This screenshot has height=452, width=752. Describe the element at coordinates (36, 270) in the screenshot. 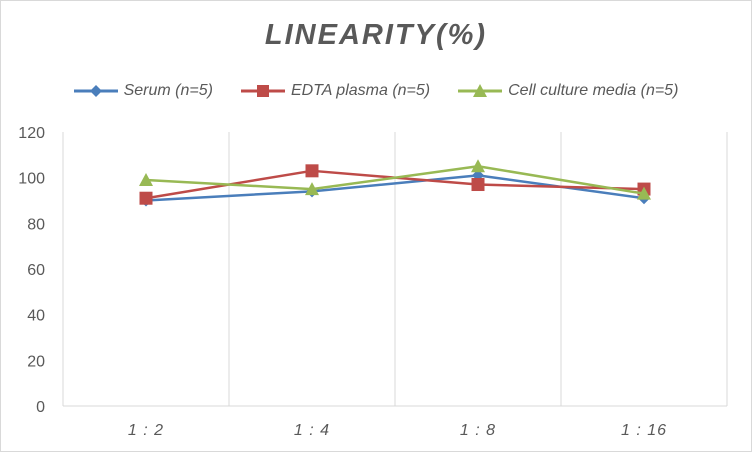

I see `y-tick-label: 60` at that location.